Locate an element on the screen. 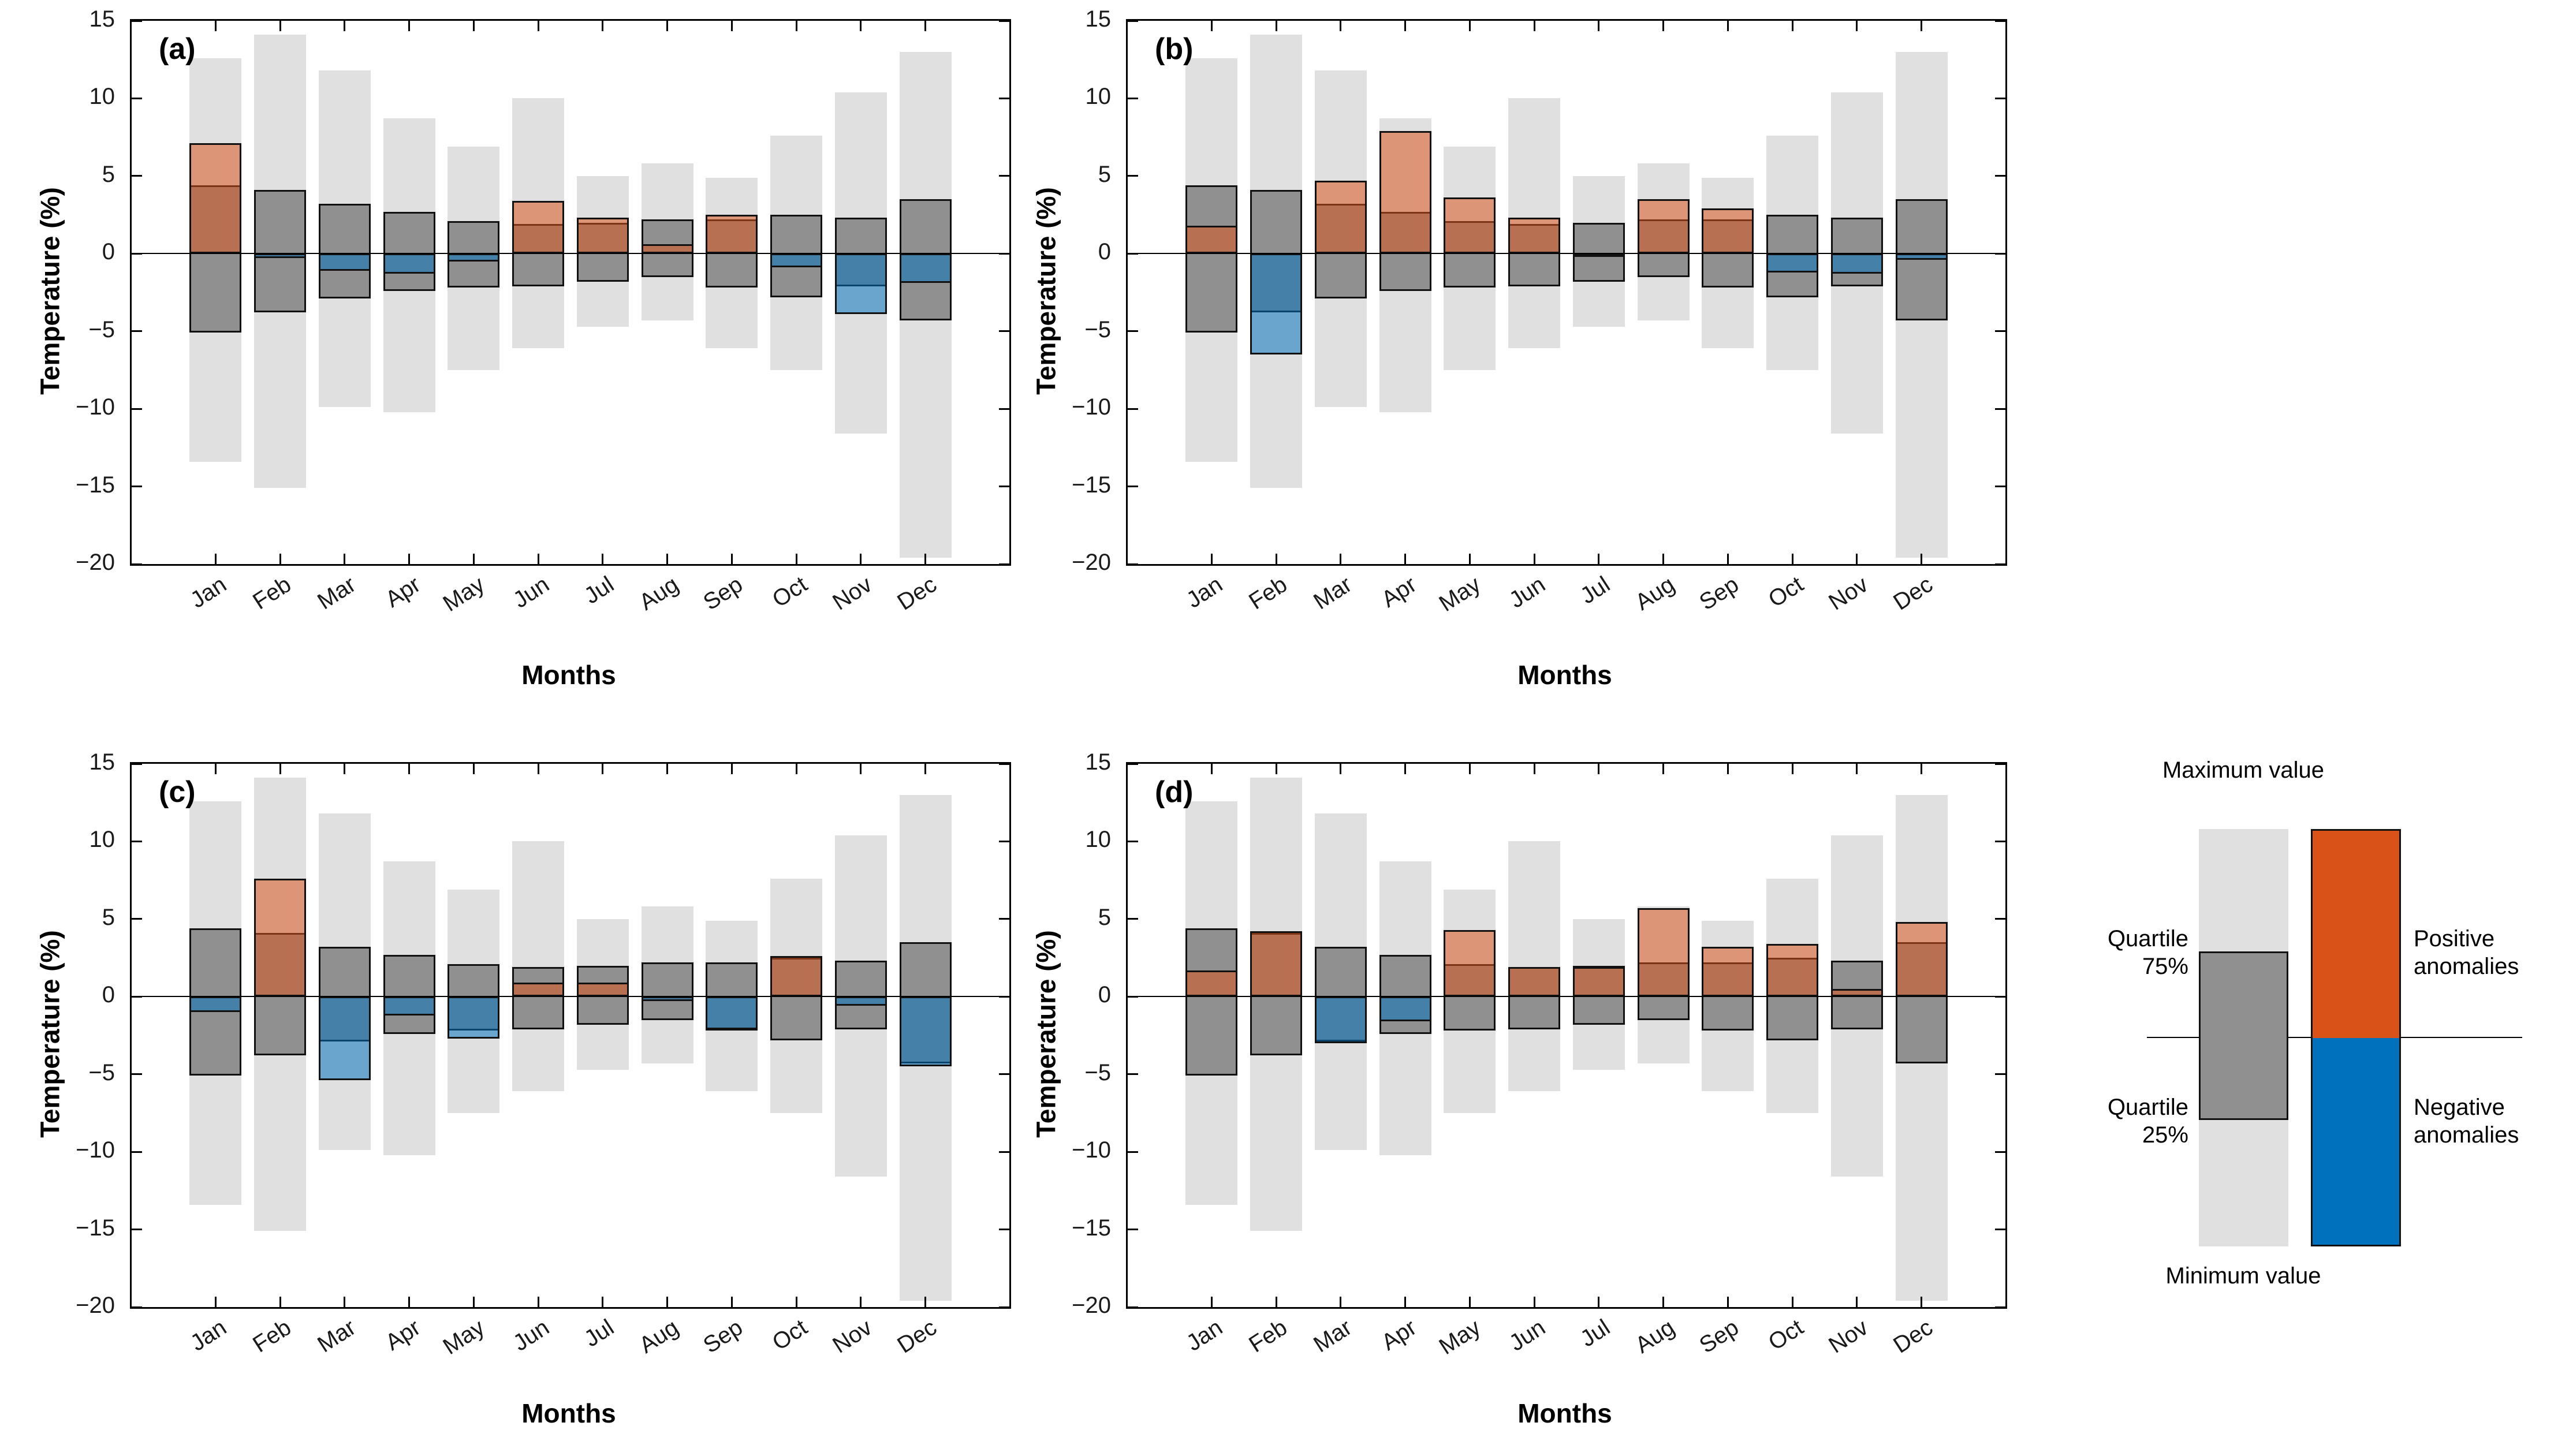 The width and height of the screenshot is (2558, 1456). legend-minimum-label: Minimum value is located at coordinates (2243, 1276).